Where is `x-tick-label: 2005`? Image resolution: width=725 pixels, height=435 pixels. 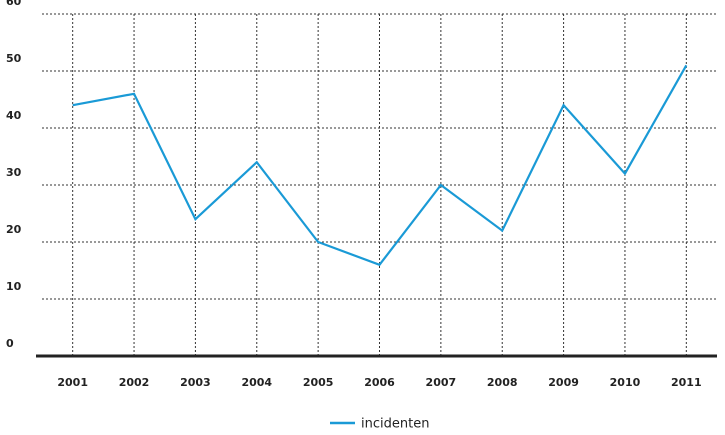
x-tick-label: 2005 is located at coordinates (318, 382).